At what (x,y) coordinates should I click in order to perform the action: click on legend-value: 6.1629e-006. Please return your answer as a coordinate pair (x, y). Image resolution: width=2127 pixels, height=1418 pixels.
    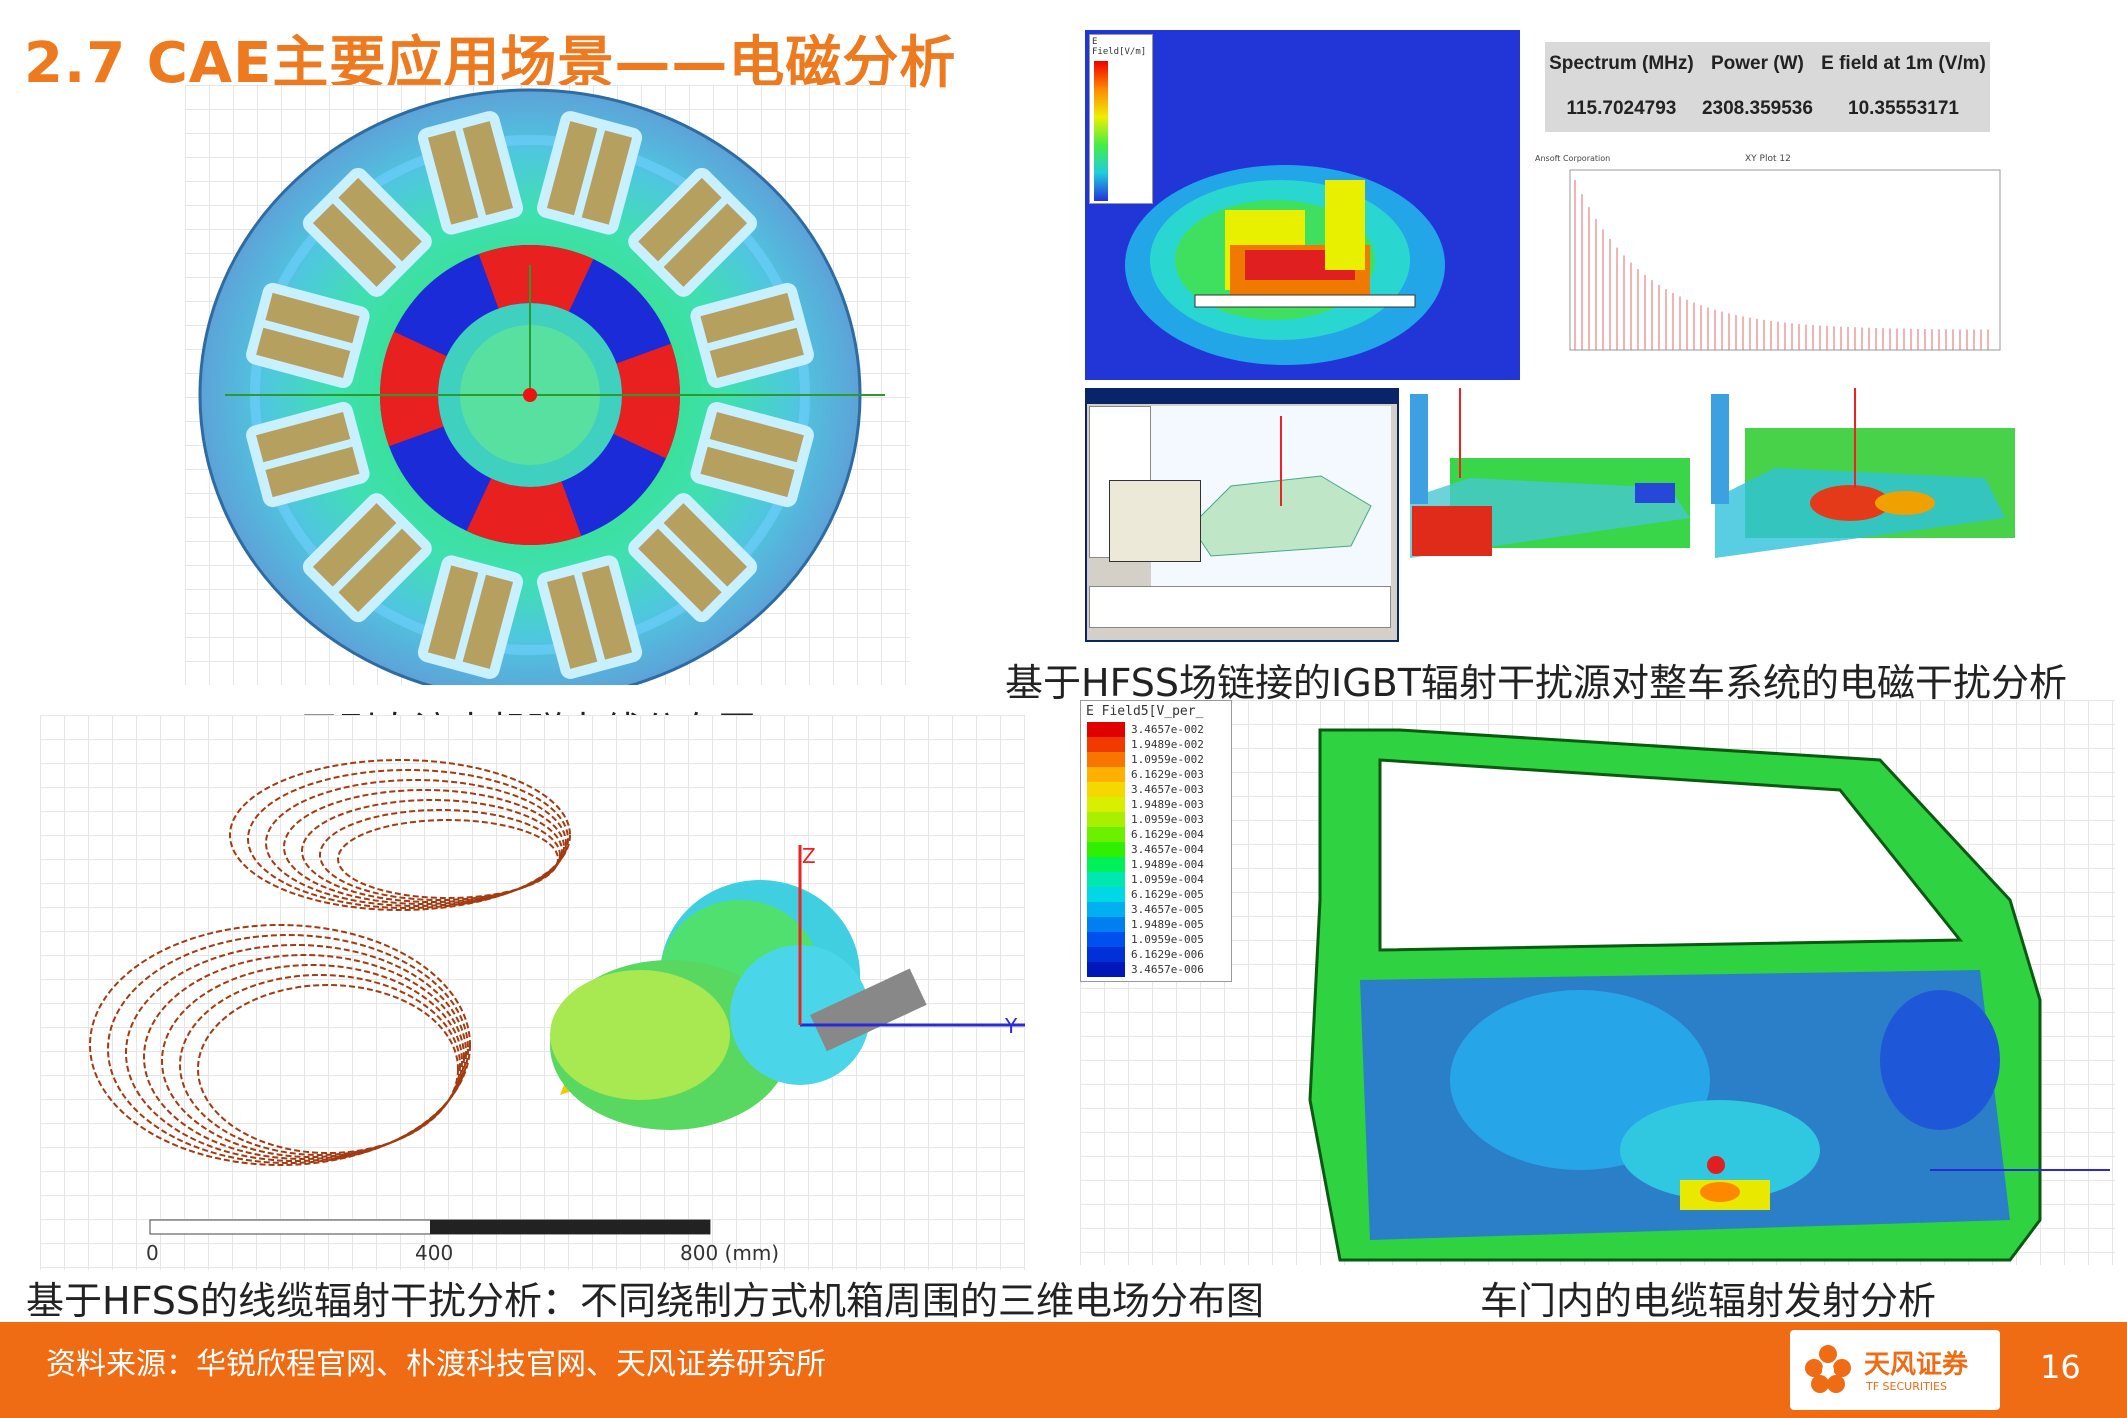
    Looking at the image, I should click on (1167, 954).